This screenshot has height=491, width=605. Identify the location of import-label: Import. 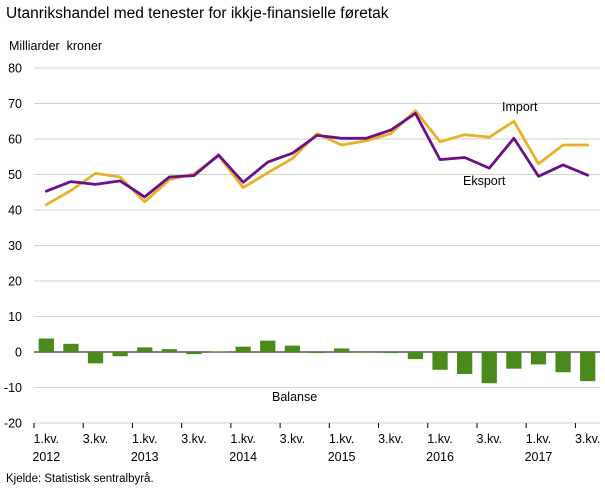
(520, 107).